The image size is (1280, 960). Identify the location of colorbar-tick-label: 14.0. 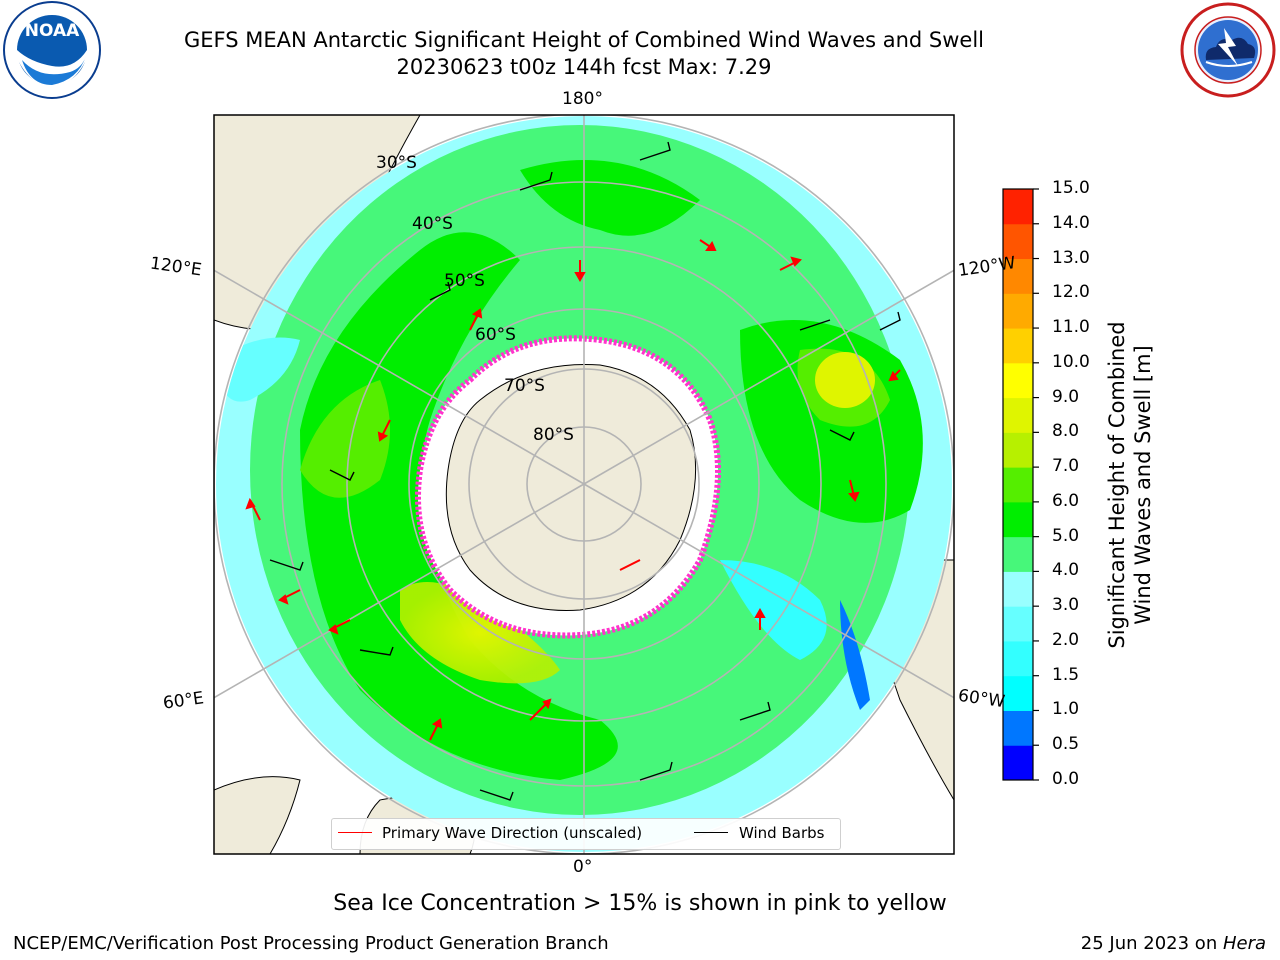
(1071, 222).